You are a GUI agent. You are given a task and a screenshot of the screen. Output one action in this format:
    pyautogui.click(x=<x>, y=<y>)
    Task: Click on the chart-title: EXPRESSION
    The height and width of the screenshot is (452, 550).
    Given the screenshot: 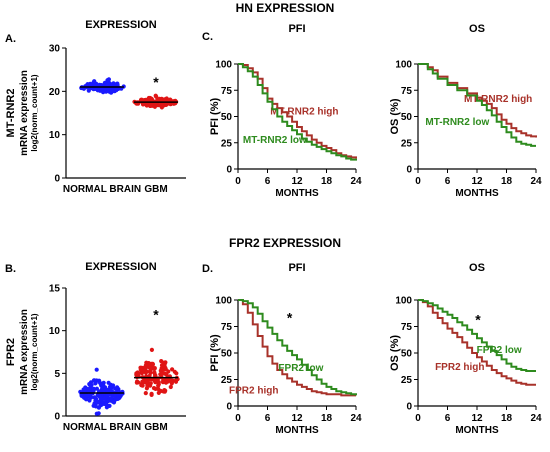 What is the action you would take?
    pyautogui.click(x=121, y=267)
    